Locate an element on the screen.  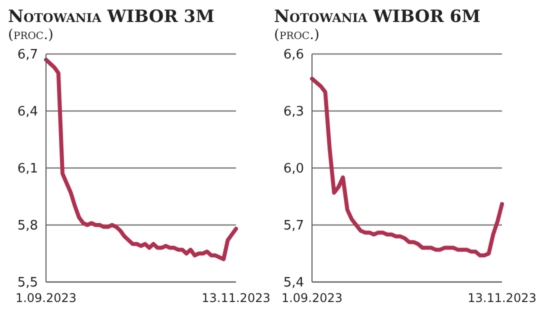
y-tick-label: 5,4 is located at coordinates (293, 283).